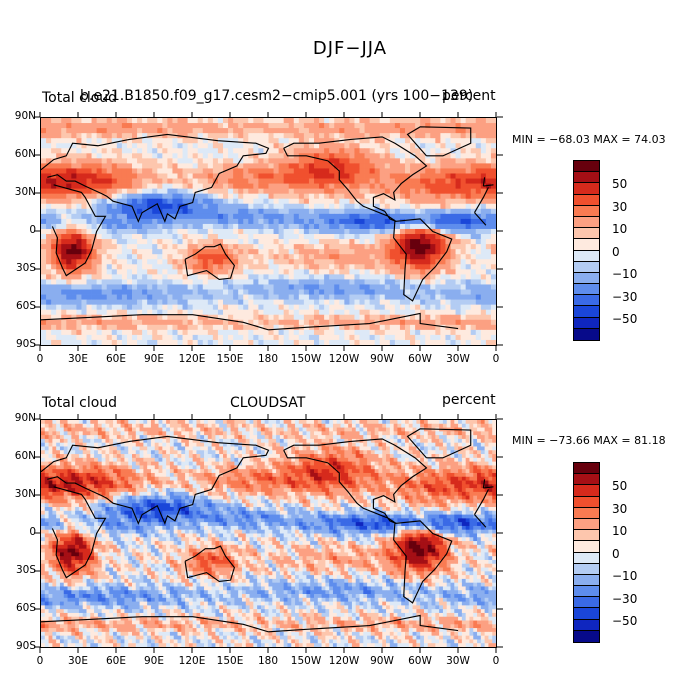 The height and width of the screenshot is (700, 700). I want to click on lon-tick-label: 60W, so click(420, 359).